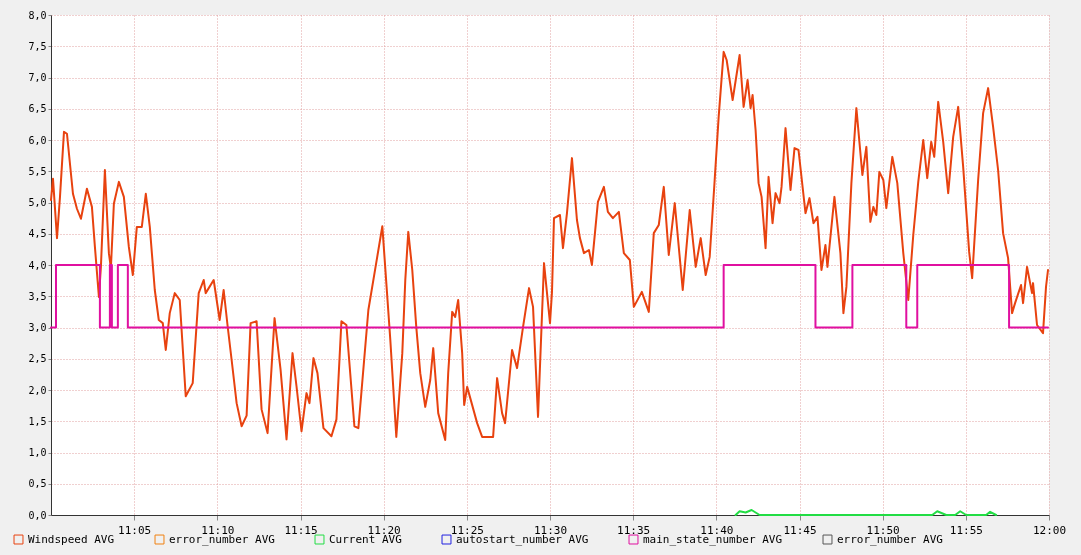 The image size is (1081, 555). What do you see at coordinates (301, 530) in the screenshot?
I see `x-tick-label: 11:15` at bounding box center [301, 530].